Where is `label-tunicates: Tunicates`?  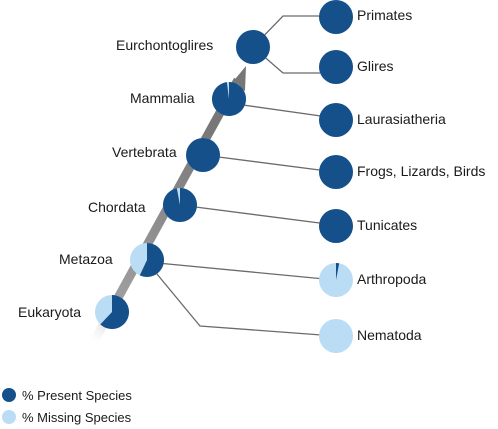 label-tunicates: Tunicates is located at coordinates (387, 225).